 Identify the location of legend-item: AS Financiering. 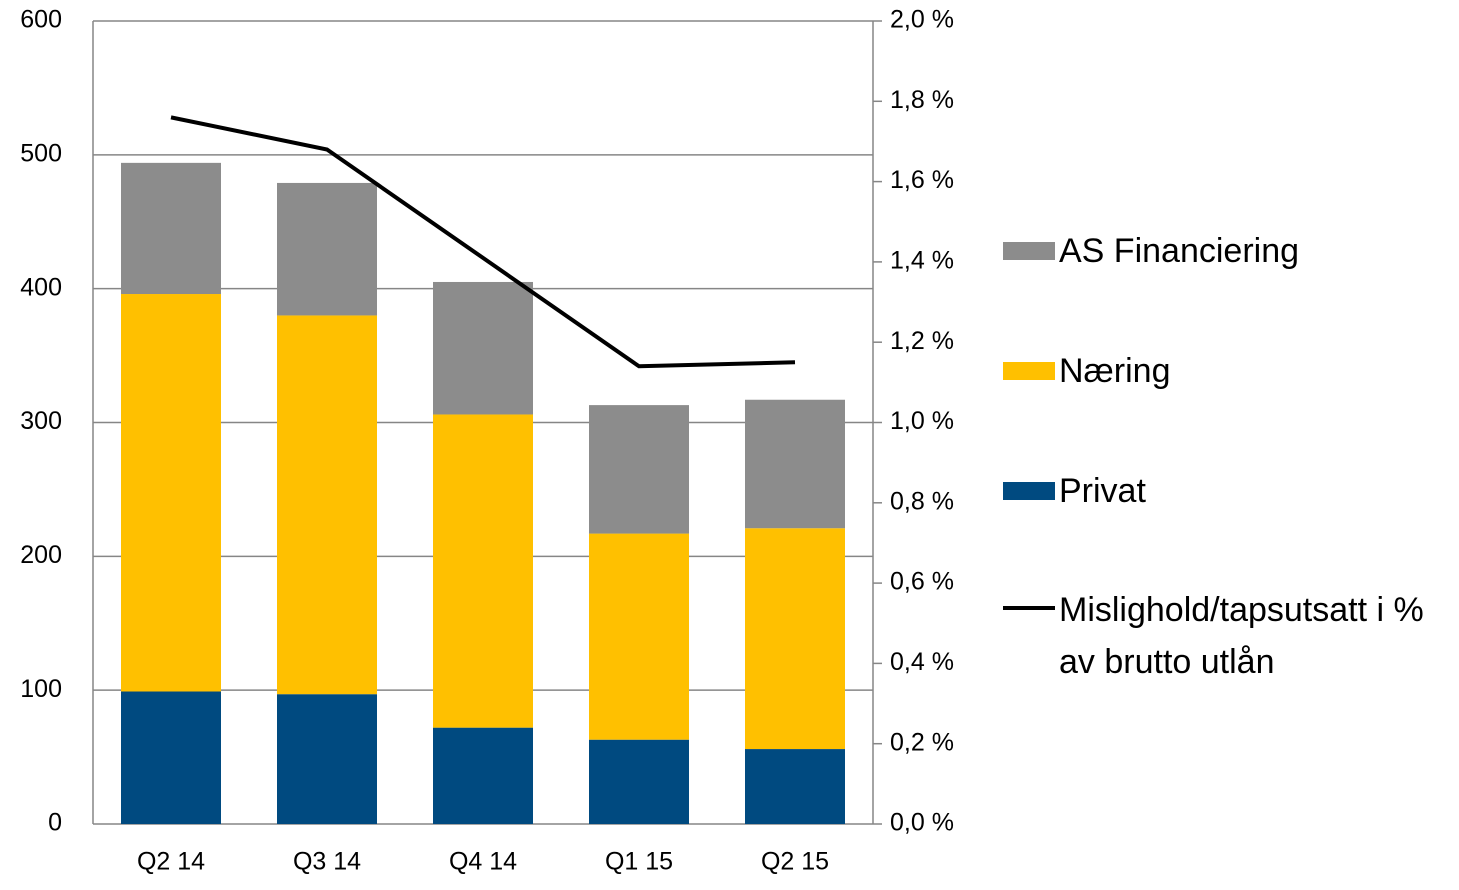
(1231, 251).